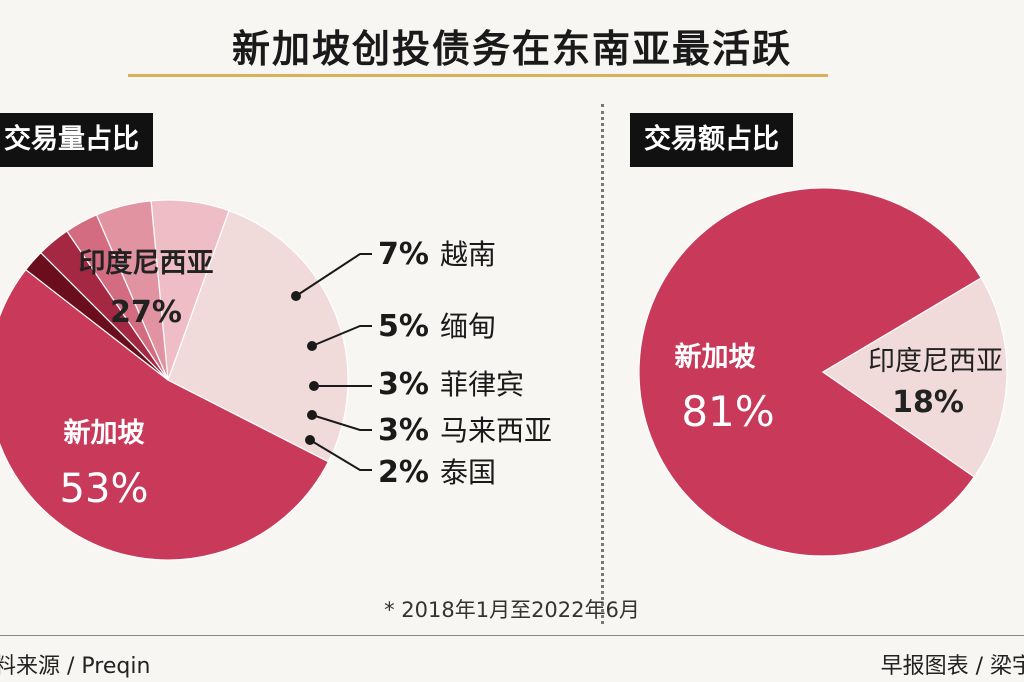 This screenshot has width=1024, height=682. What do you see at coordinates (602, 364) in the screenshot?
I see `section-divider` at bounding box center [602, 364].